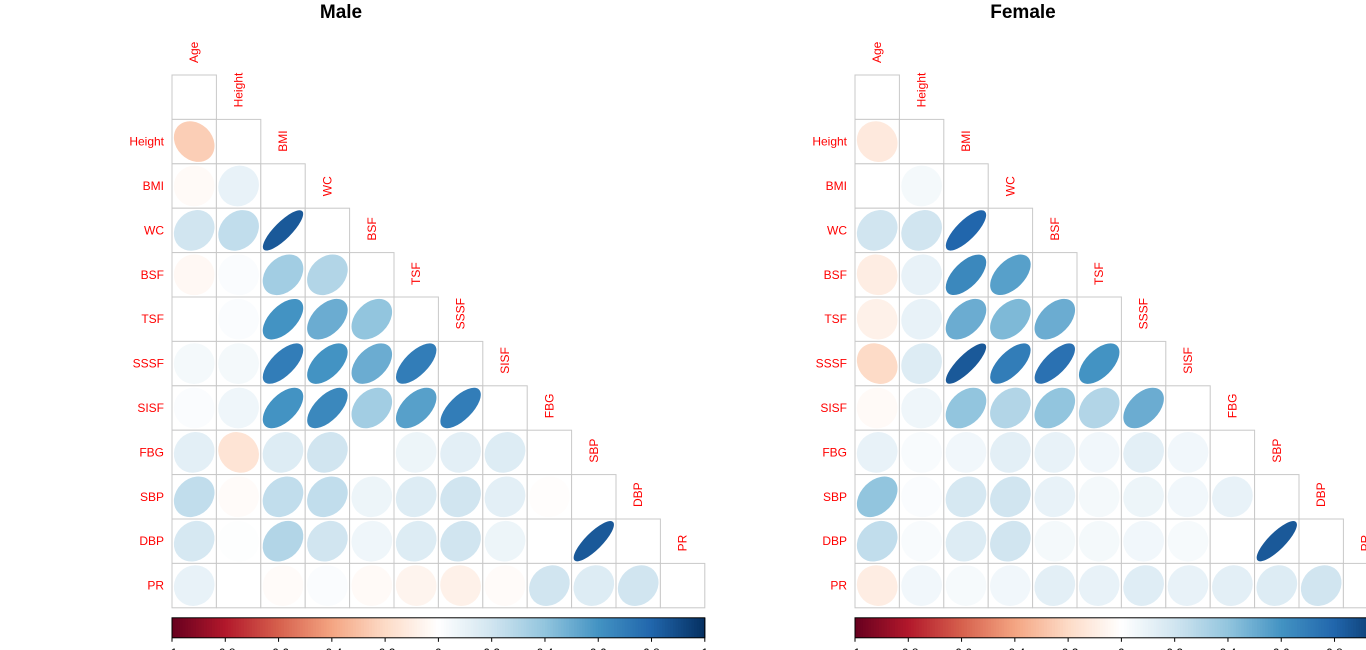  I want to click on corr-ellipse-FBG-TSF, so click(416, 452).